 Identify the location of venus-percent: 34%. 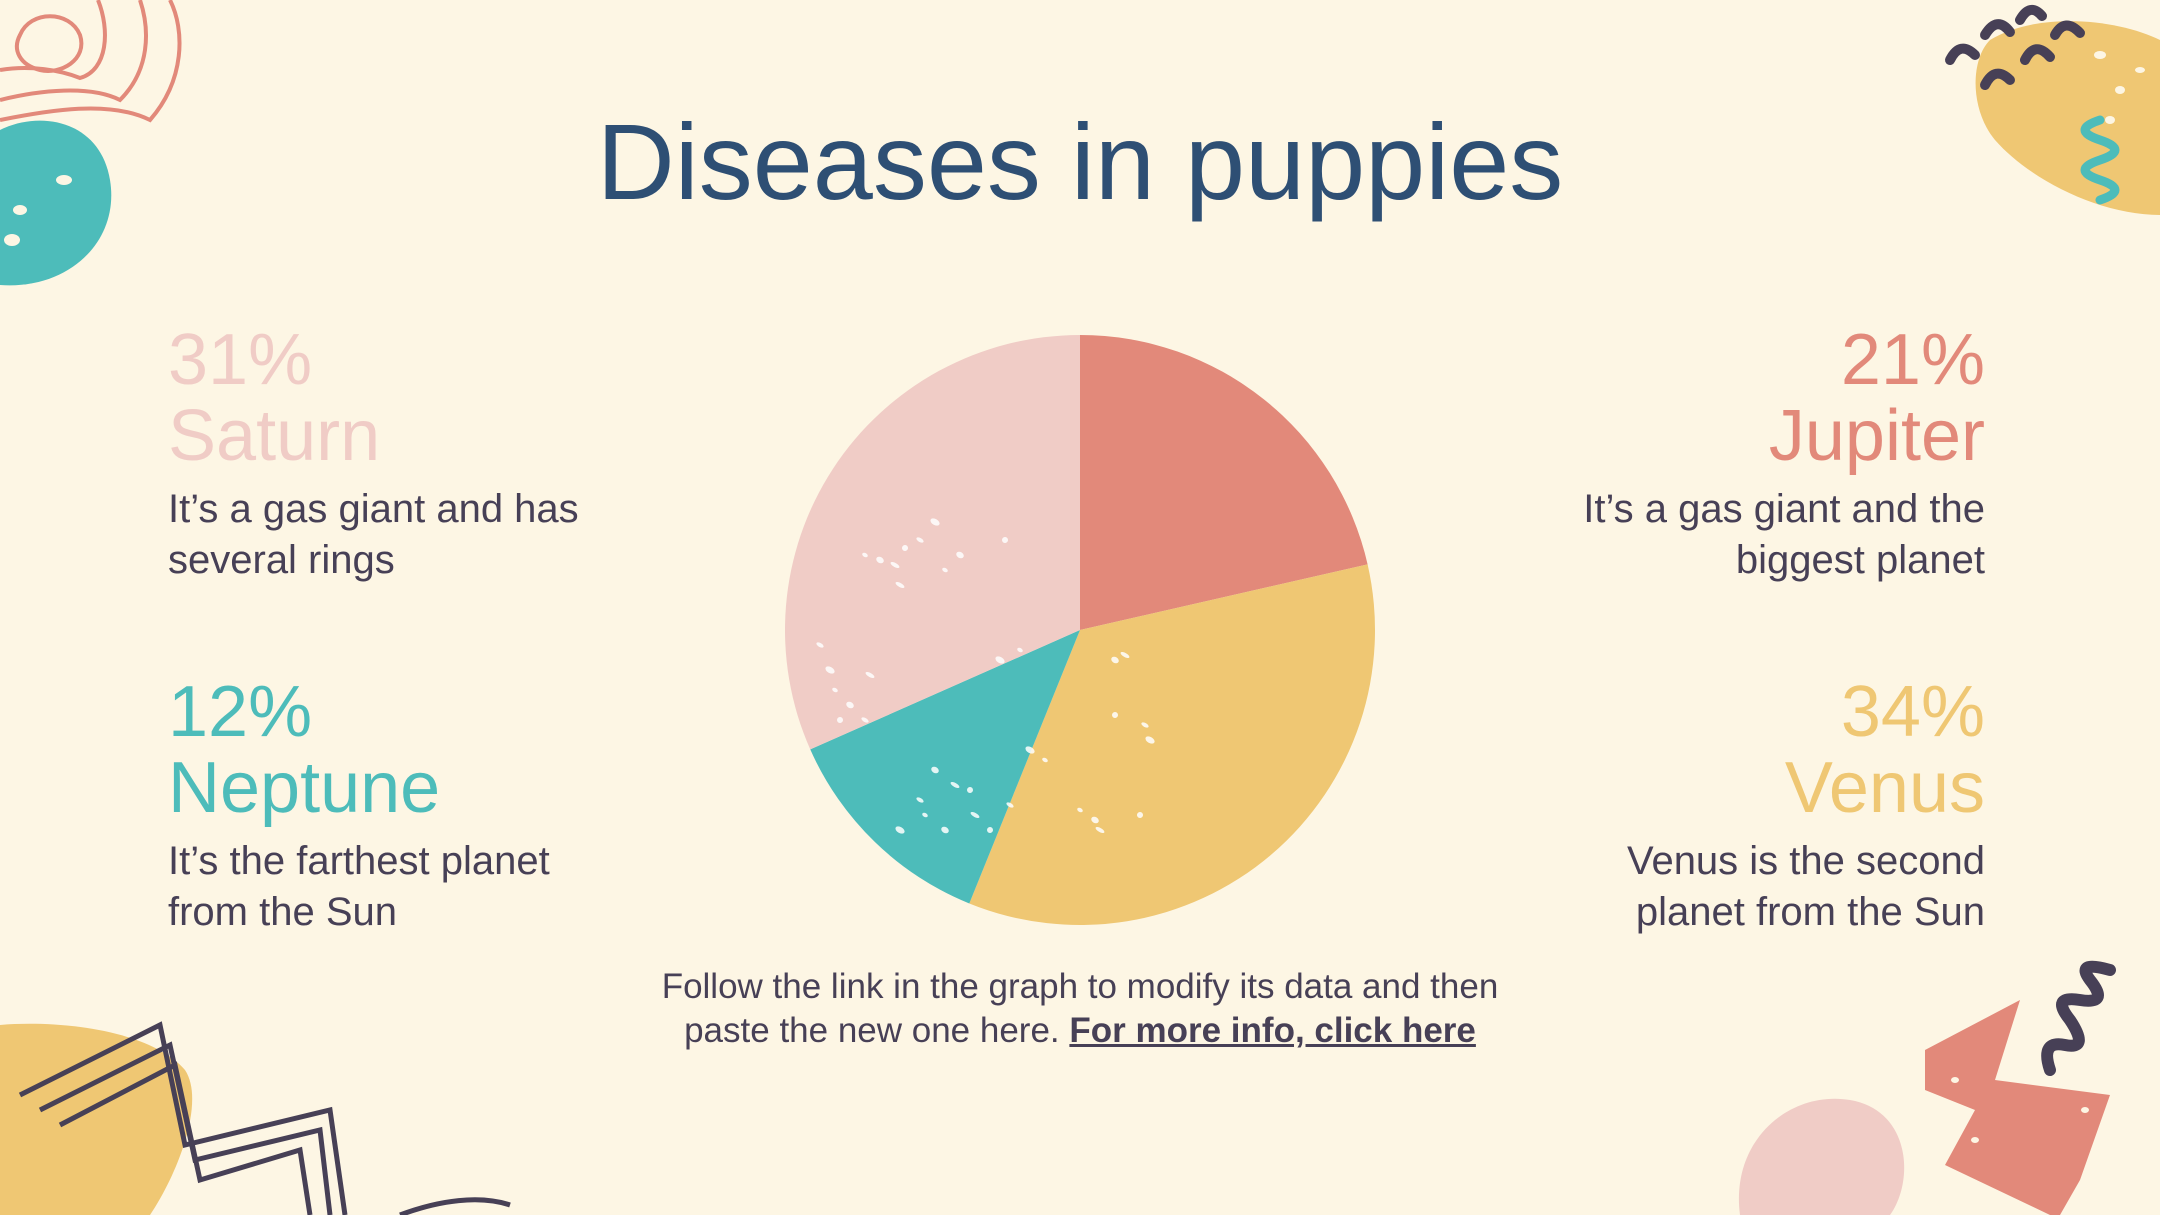
(1912, 712).